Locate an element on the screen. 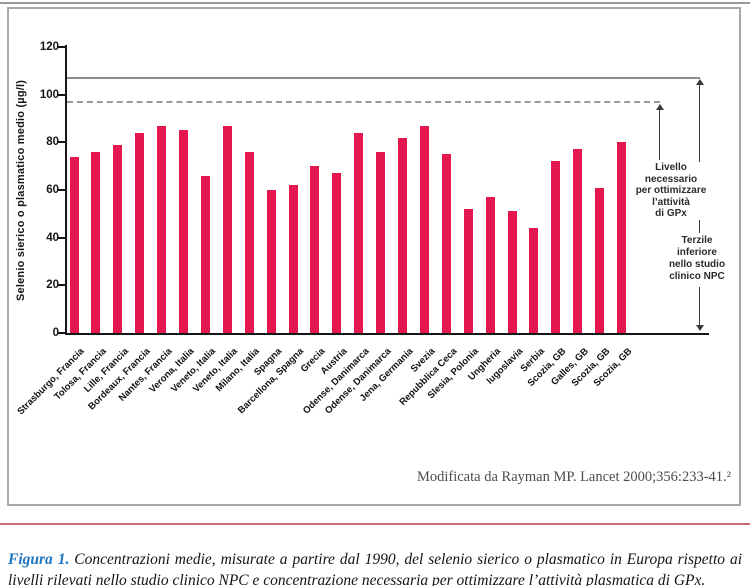  npc-arrow-line-upper is located at coordinates (699, 158).